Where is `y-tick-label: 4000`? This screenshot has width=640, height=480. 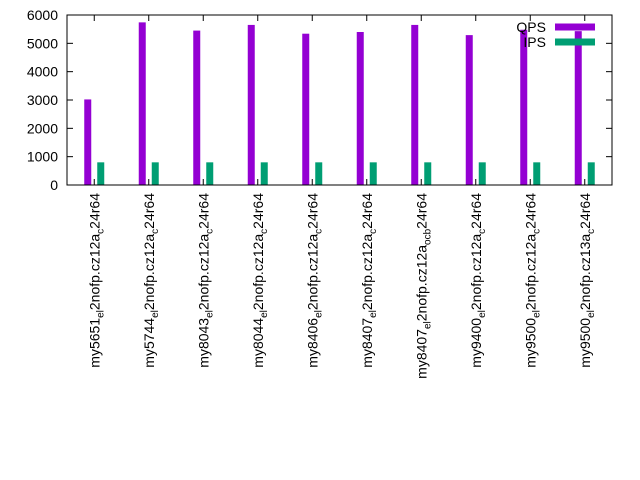
y-tick-label: 4000 is located at coordinates (42, 72).